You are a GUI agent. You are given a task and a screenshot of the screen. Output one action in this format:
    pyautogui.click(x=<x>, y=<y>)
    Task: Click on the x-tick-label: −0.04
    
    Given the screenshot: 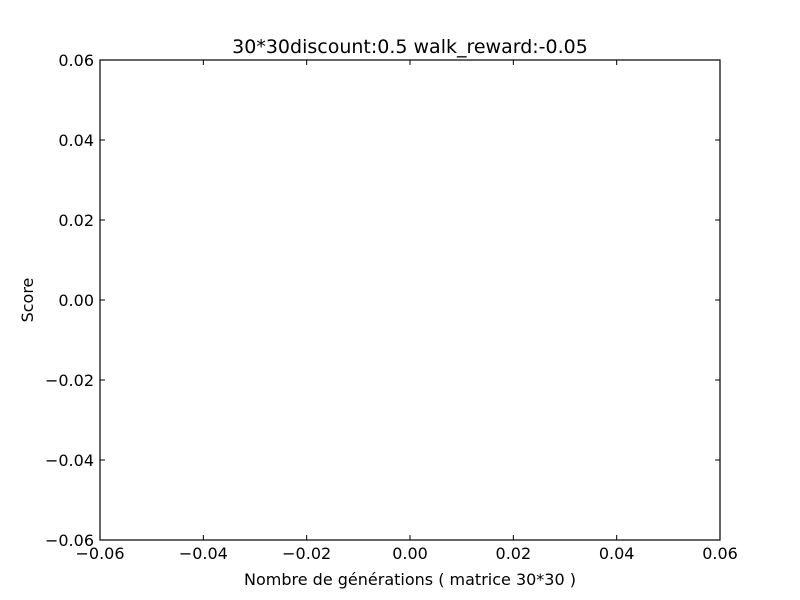 What is the action you would take?
    pyautogui.click(x=203, y=553)
    